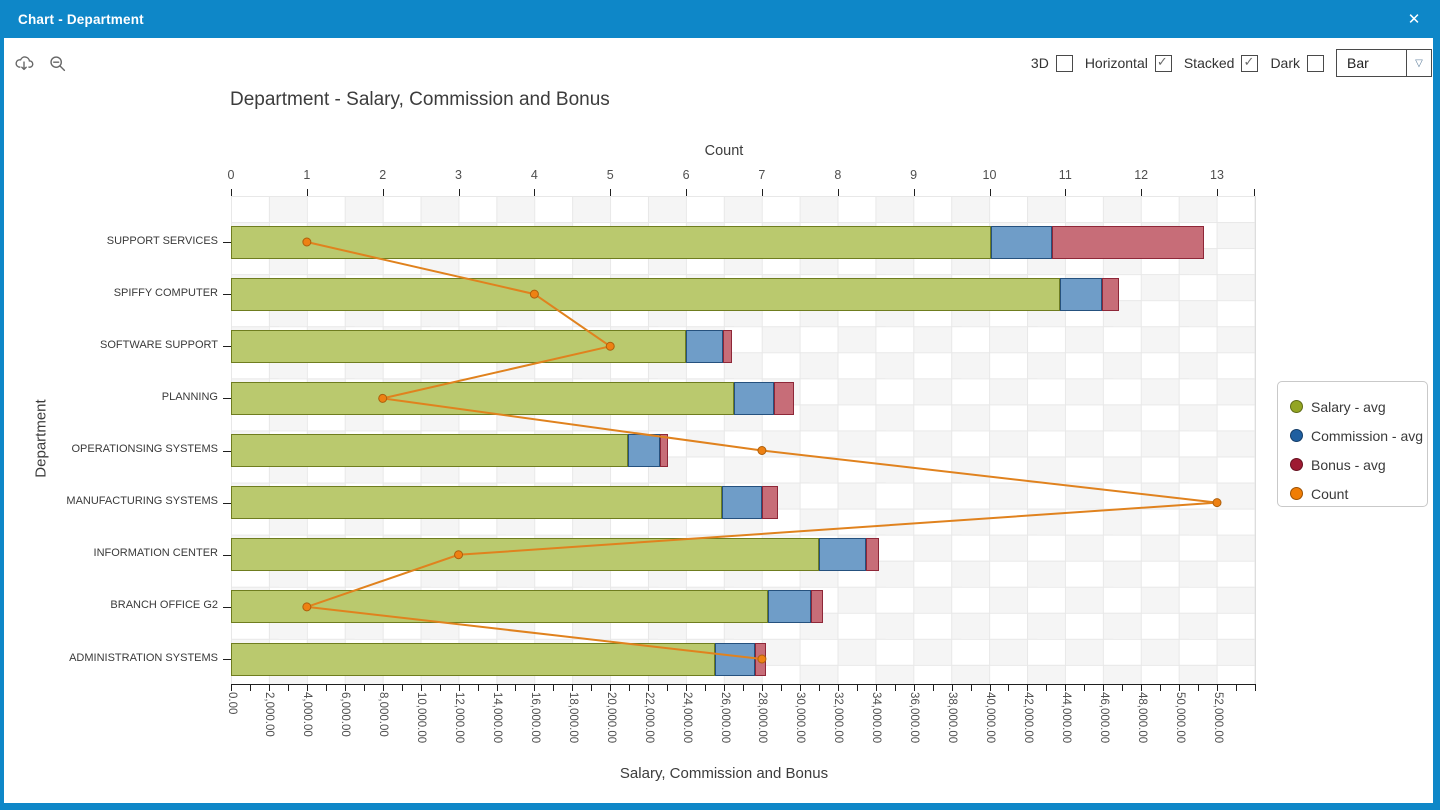  What do you see at coordinates (1217, 718) in the screenshot?
I see `bottom-axis-tick-label: 52,000.00` at bounding box center [1217, 718].